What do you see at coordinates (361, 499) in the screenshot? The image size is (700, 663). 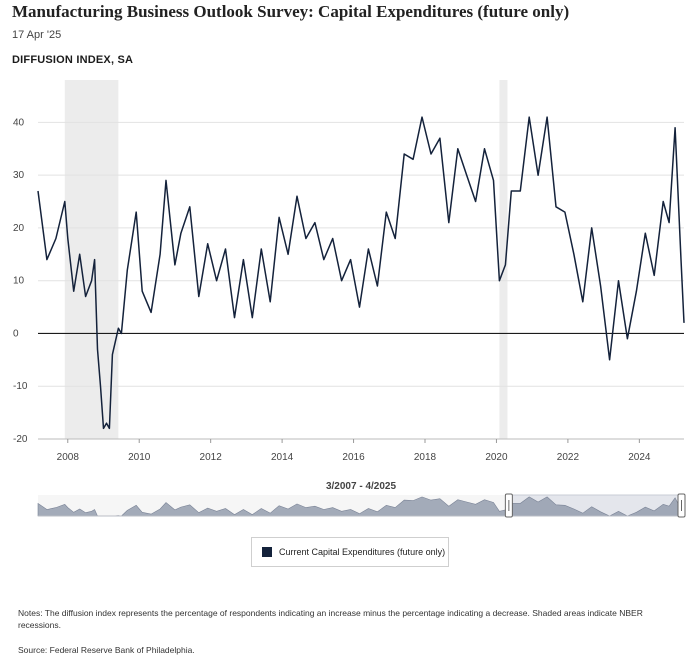 I see `range-navigator: 3/2007 - 4/2025` at bounding box center [361, 499].